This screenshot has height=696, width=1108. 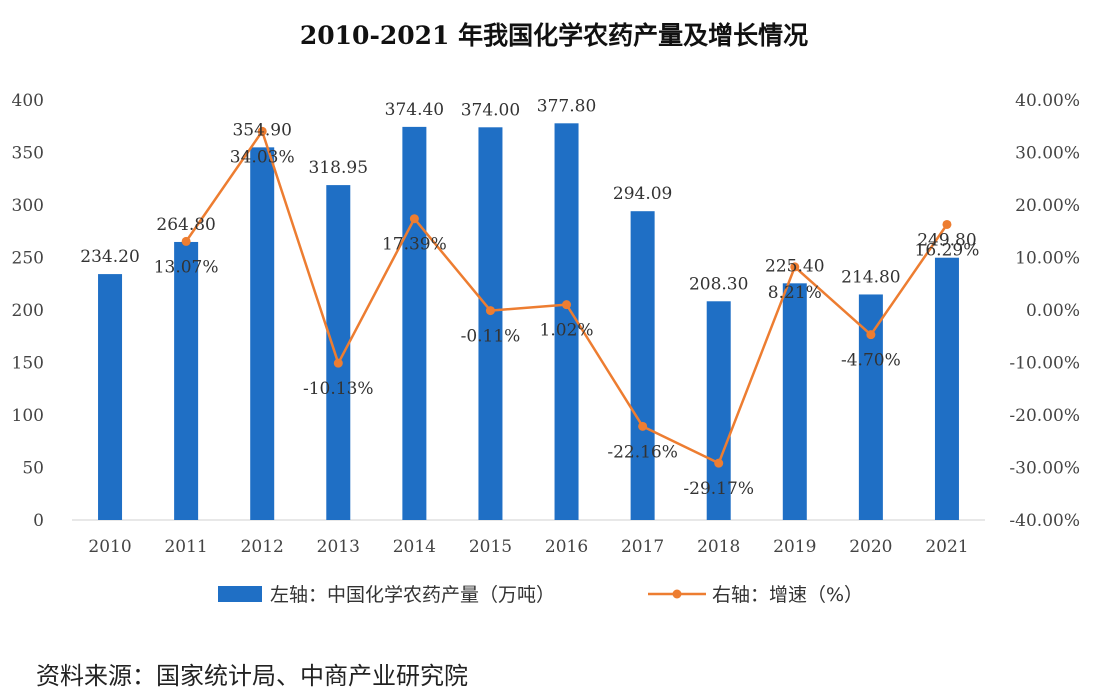 What do you see at coordinates (338, 363) in the screenshot?
I see `growth-point-2013` at bounding box center [338, 363].